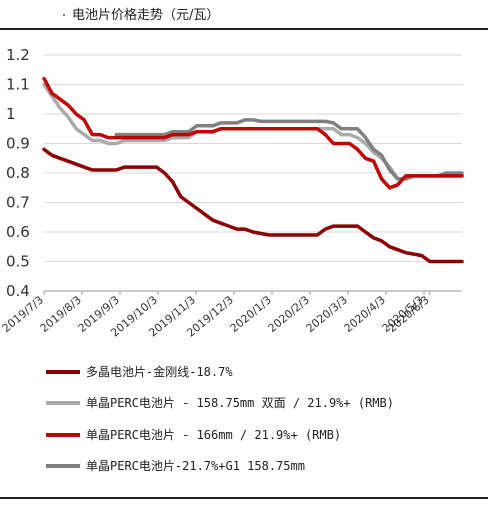  What do you see at coordinates (327, 314) in the screenshot?
I see `x-tick-label: 2020/3/3` at bounding box center [327, 314].